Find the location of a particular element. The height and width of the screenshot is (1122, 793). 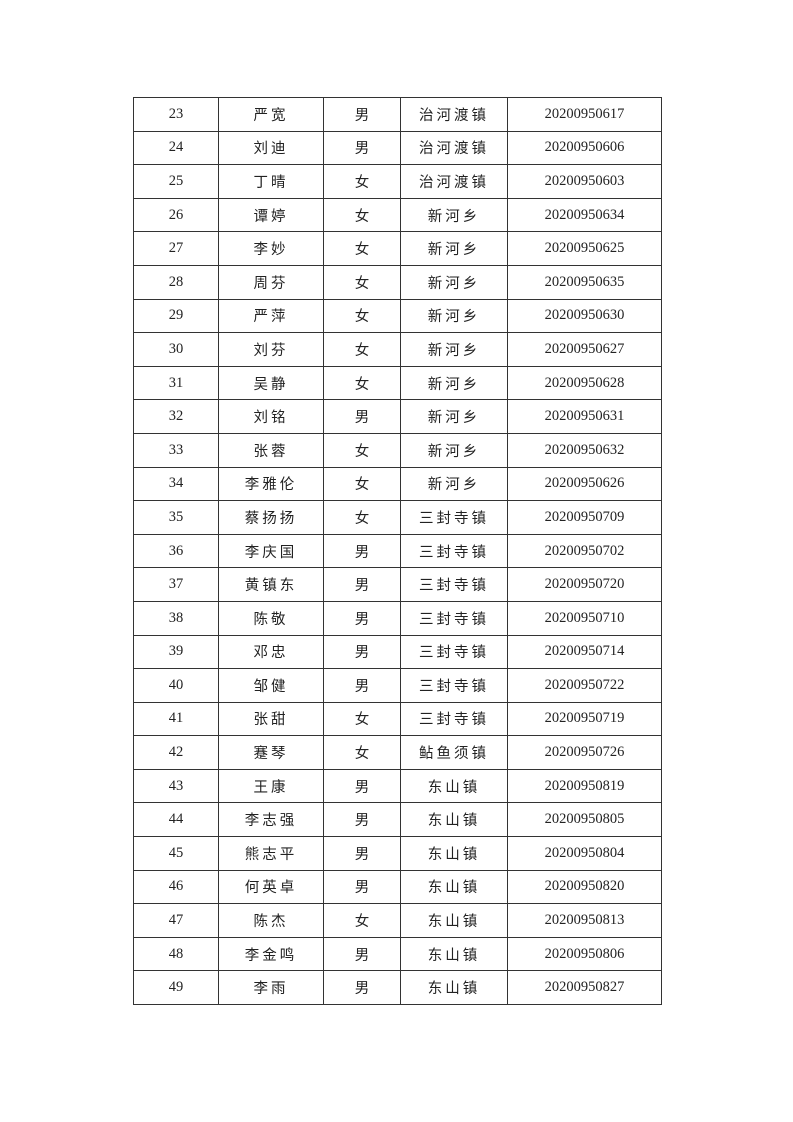

cell-exam-id: 20200950635 is located at coordinates (584, 282).